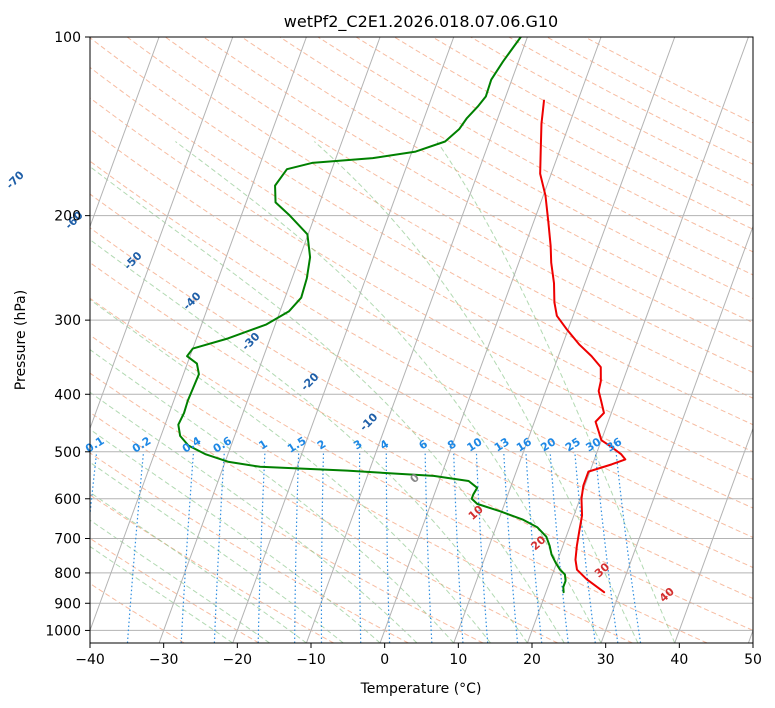 The height and width of the screenshot is (708, 775). I want to click on dry-adiabat, so click(175, 590).